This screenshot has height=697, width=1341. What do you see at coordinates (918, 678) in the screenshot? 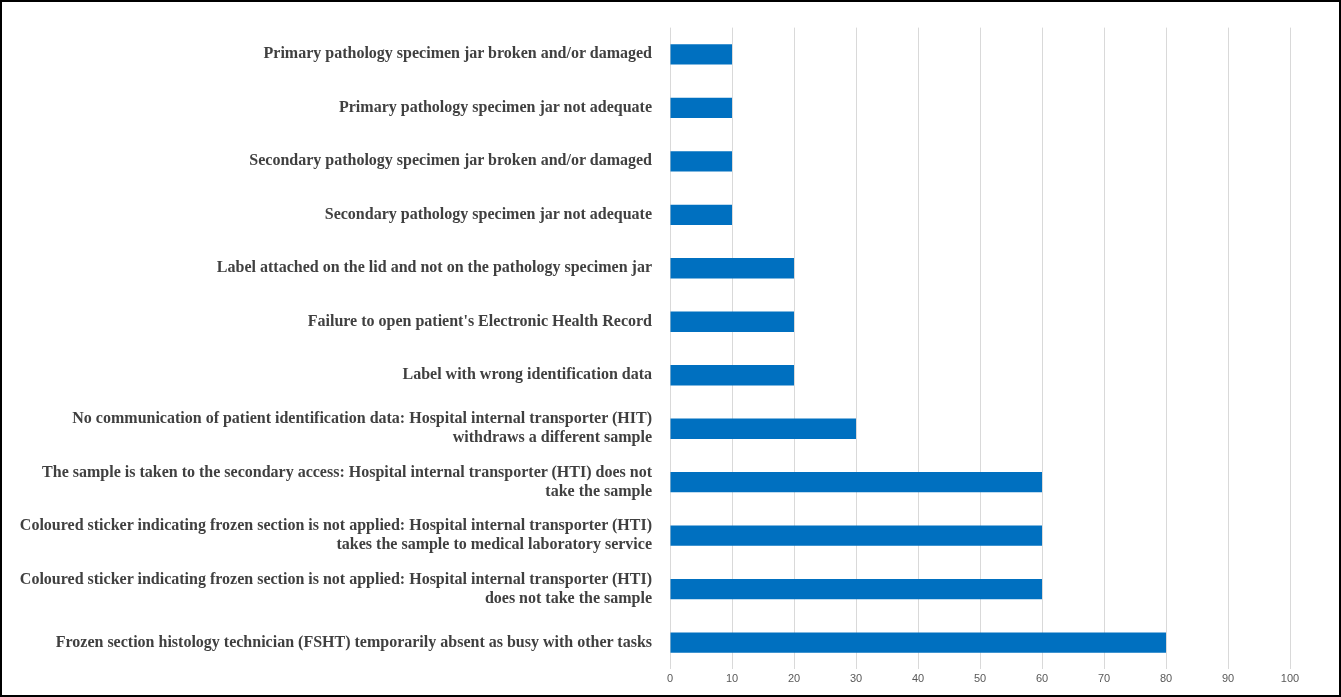
I see `x-tick-label: 40` at bounding box center [918, 678].